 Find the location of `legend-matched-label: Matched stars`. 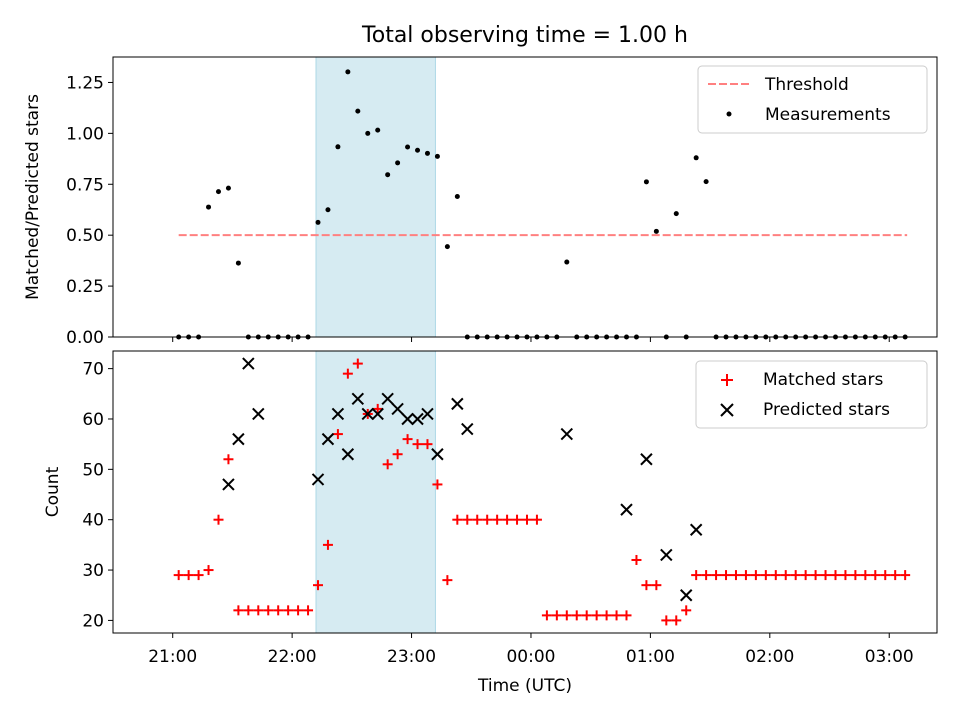

legend-matched-label: Matched stars is located at coordinates (823, 380).